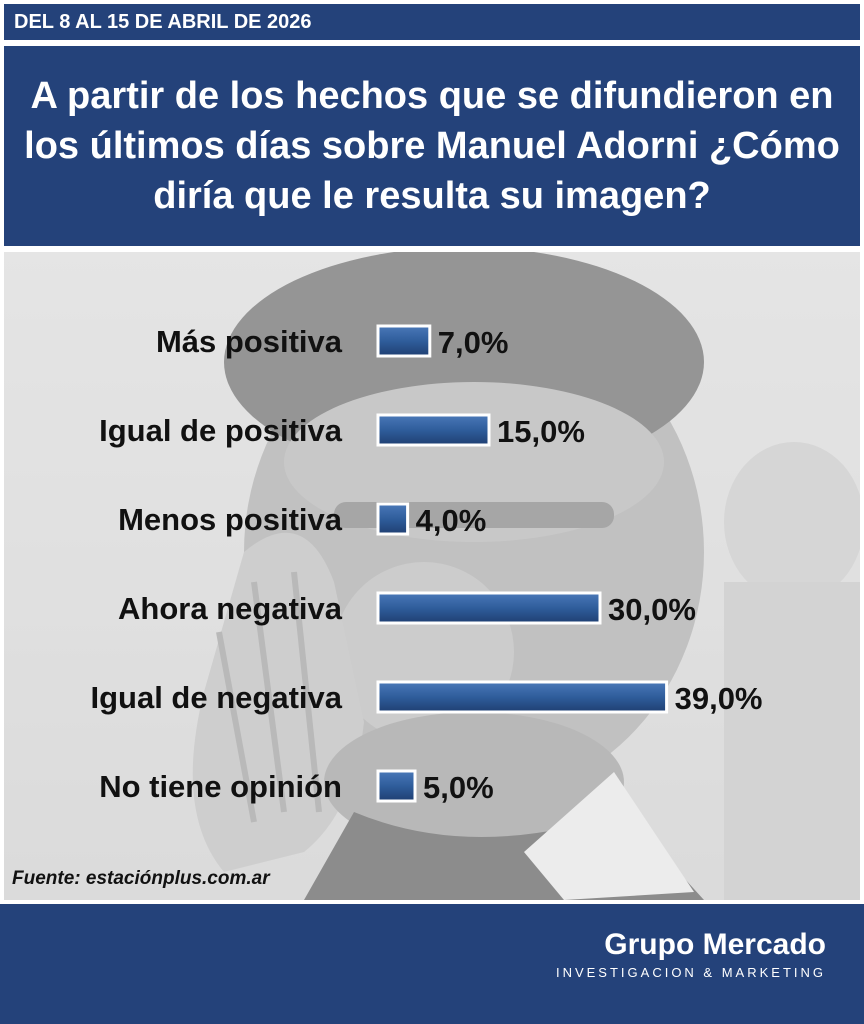 This screenshot has width=864, height=1024. What do you see at coordinates (141, 878) in the screenshot?
I see `source-note: Fuente: estaciónplus.com.ar` at bounding box center [141, 878].